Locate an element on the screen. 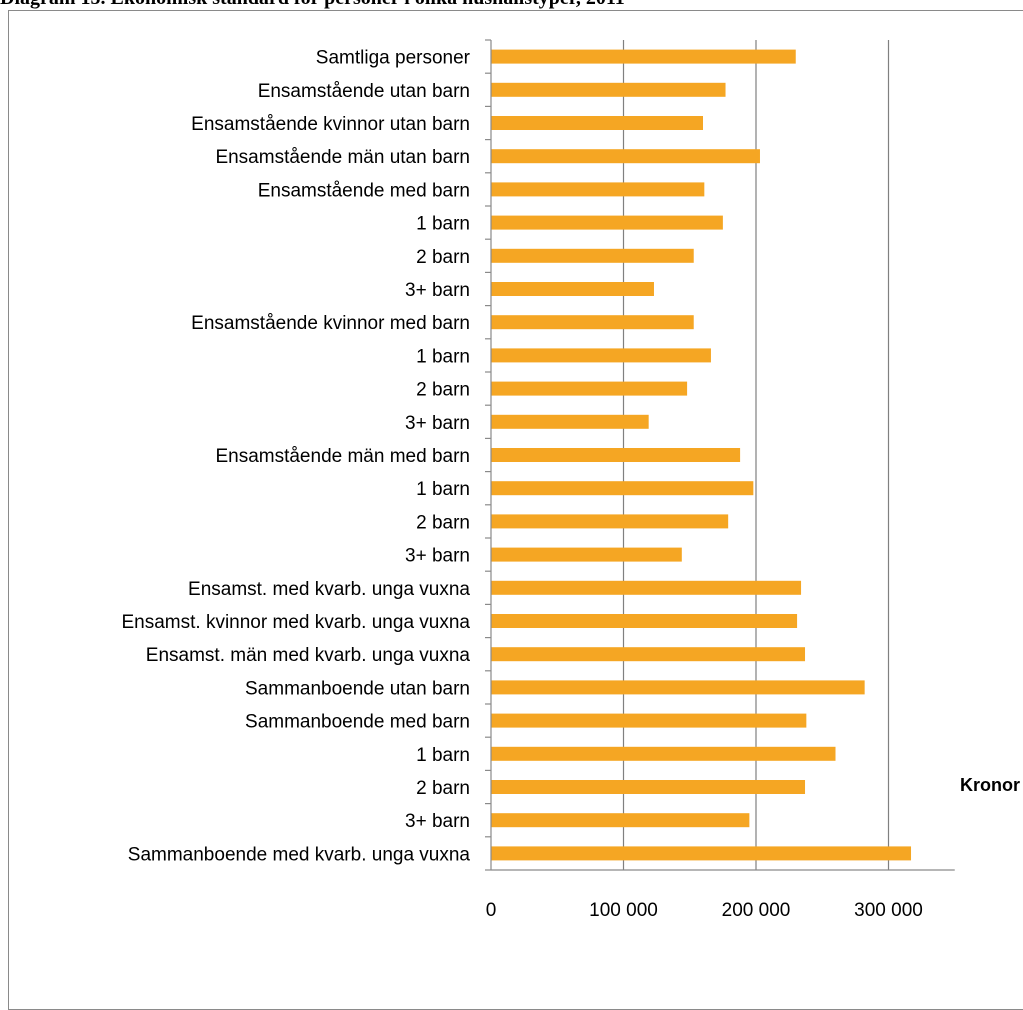  category-label-21: 1 barn is located at coordinates (443, 755).